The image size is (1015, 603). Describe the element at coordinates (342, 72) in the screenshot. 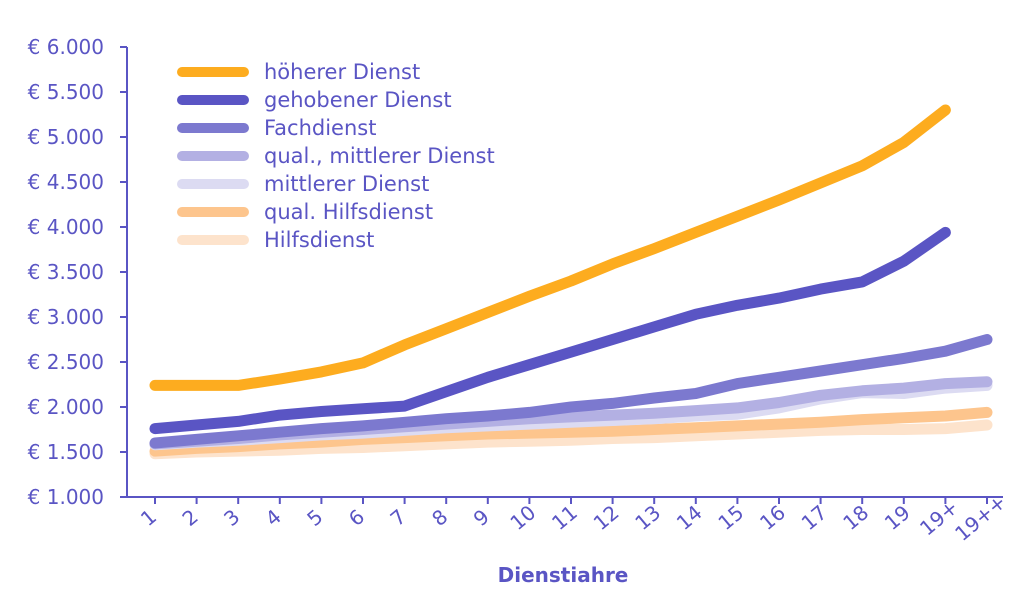

I see `legend-label: höherer Dienst` at that location.